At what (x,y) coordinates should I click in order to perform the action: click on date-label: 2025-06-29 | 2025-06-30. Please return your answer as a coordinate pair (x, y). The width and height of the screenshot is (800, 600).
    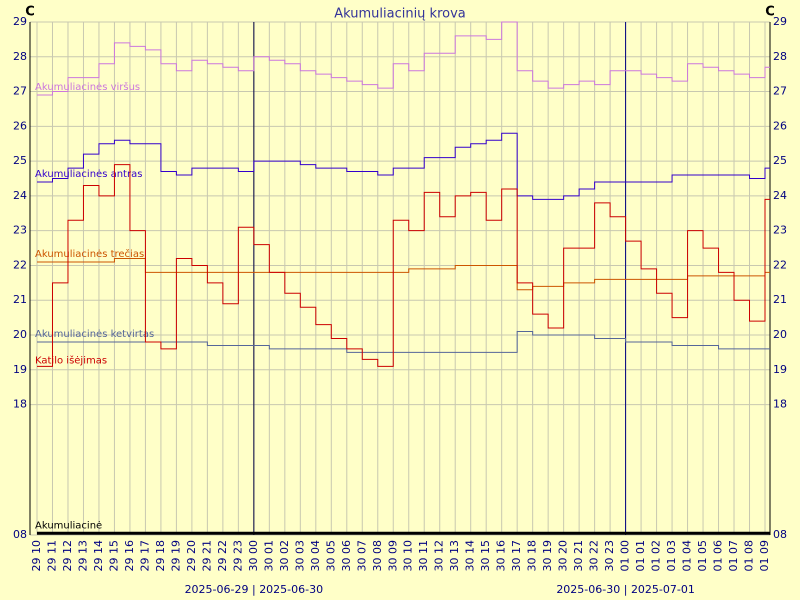
    Looking at the image, I should click on (254, 589).